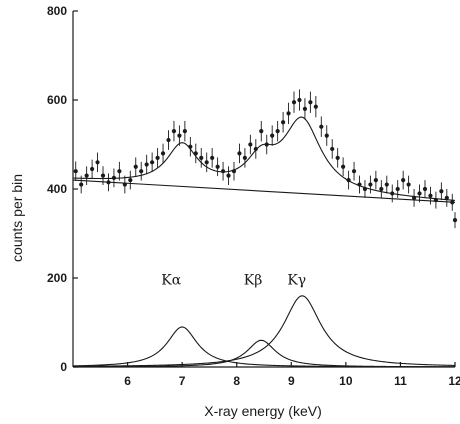 The image size is (460, 424). What do you see at coordinates (346, 381) in the screenshot?
I see `x-tick-label: 10` at bounding box center [346, 381].